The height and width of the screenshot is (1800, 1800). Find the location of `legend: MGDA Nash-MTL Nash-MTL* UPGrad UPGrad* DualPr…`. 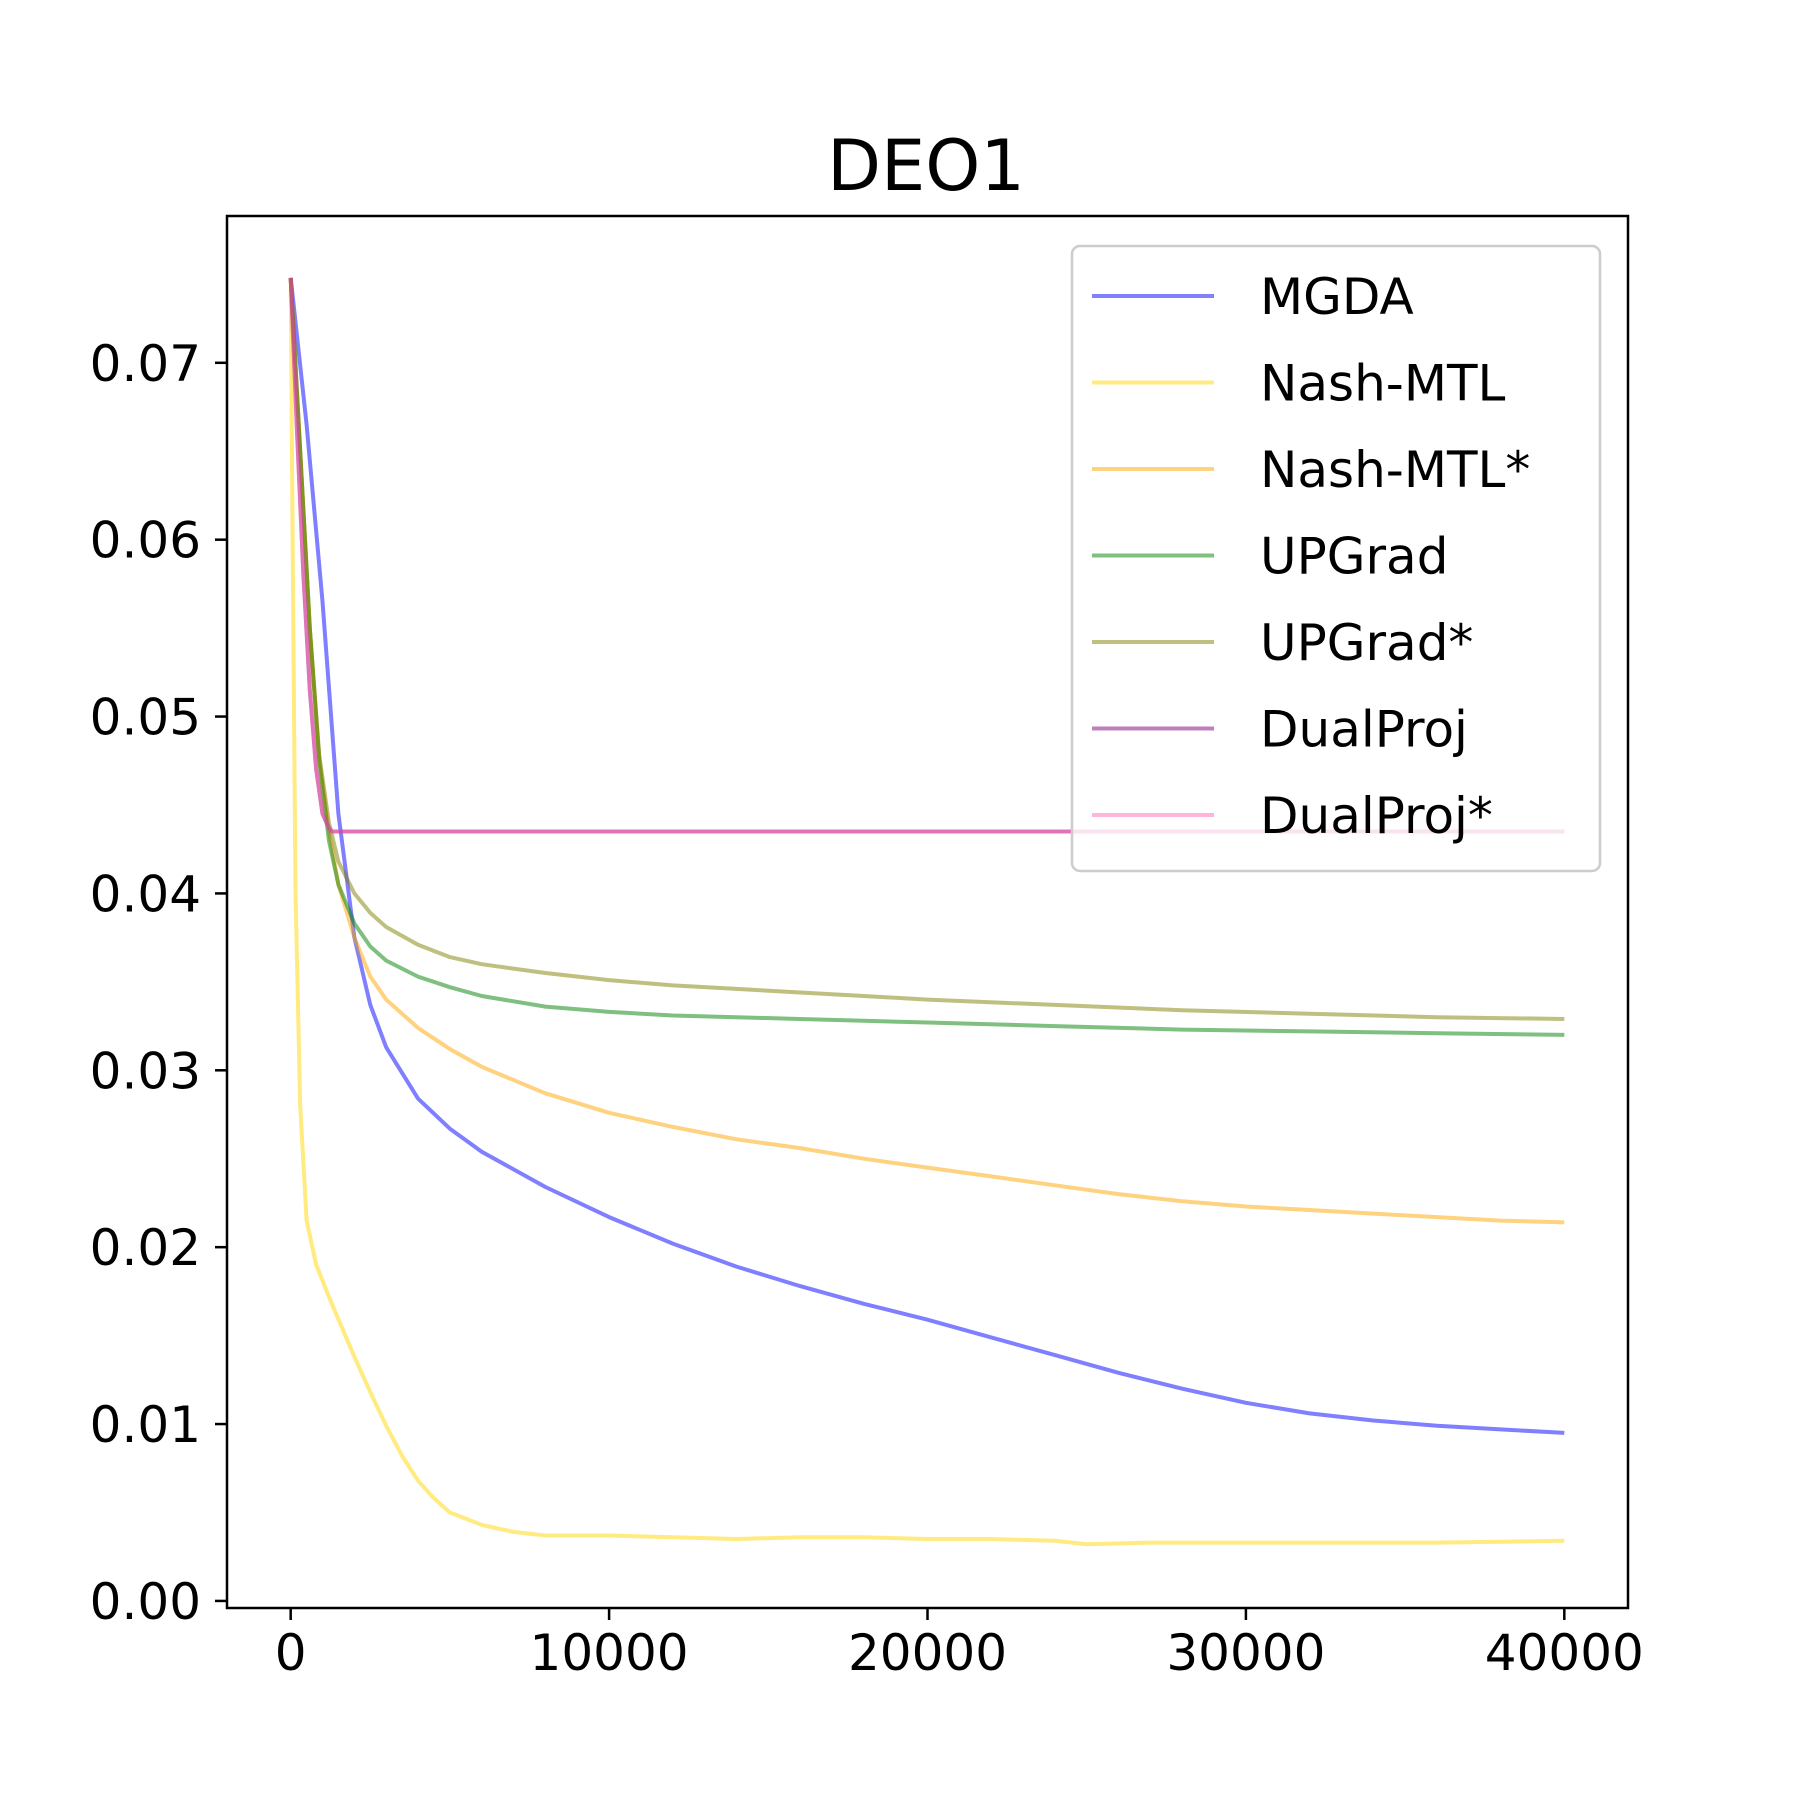

legend: MGDA Nash-MTL Nash-MTL* UPGrad UPGrad* DualPr… is located at coordinates (1336, 558).